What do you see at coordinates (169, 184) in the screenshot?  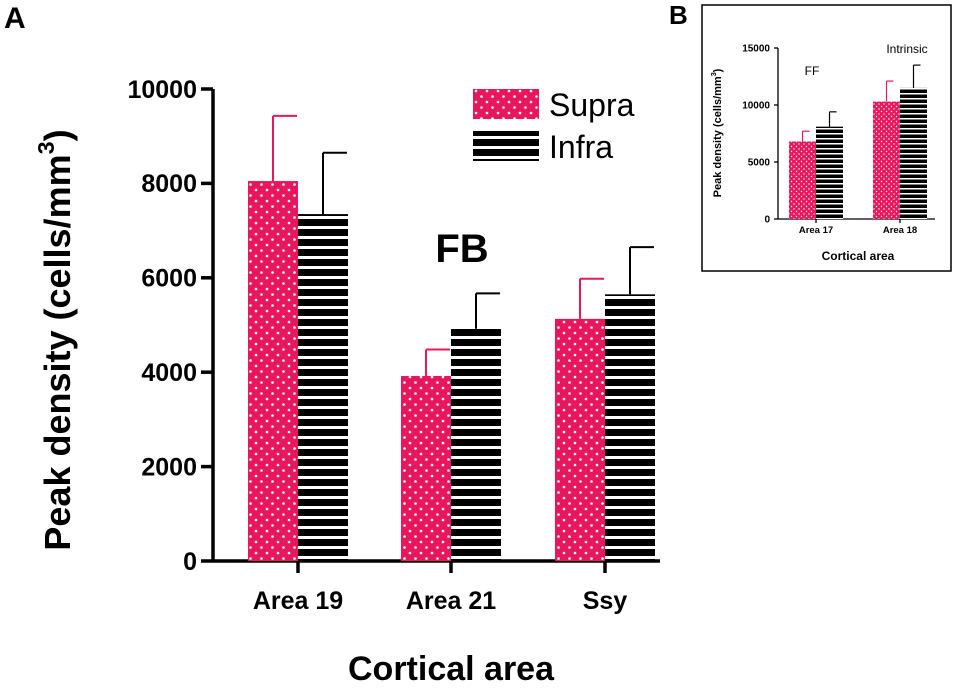 I see `y-tick-label: 8000` at bounding box center [169, 184].